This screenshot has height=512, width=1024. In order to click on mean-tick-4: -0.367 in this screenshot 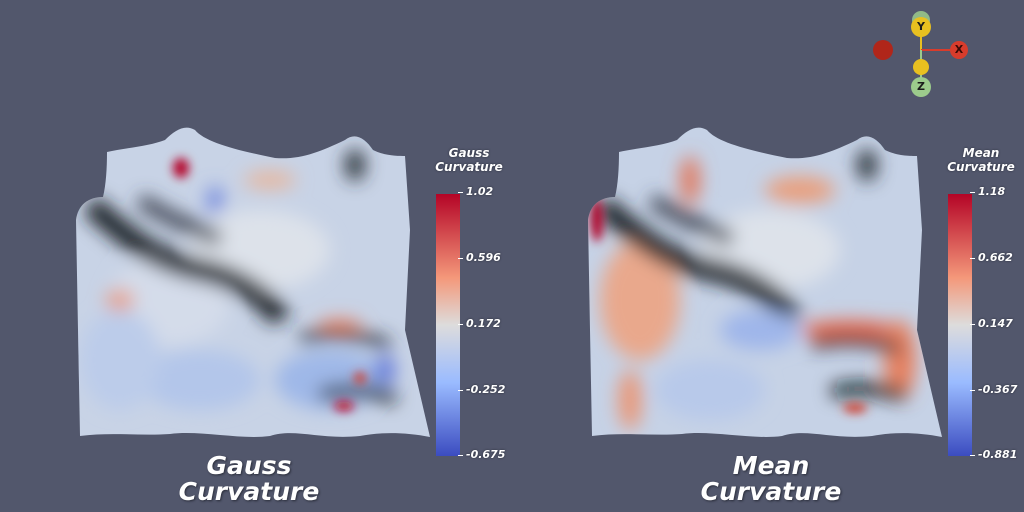, I will do `click(993, 389)`.